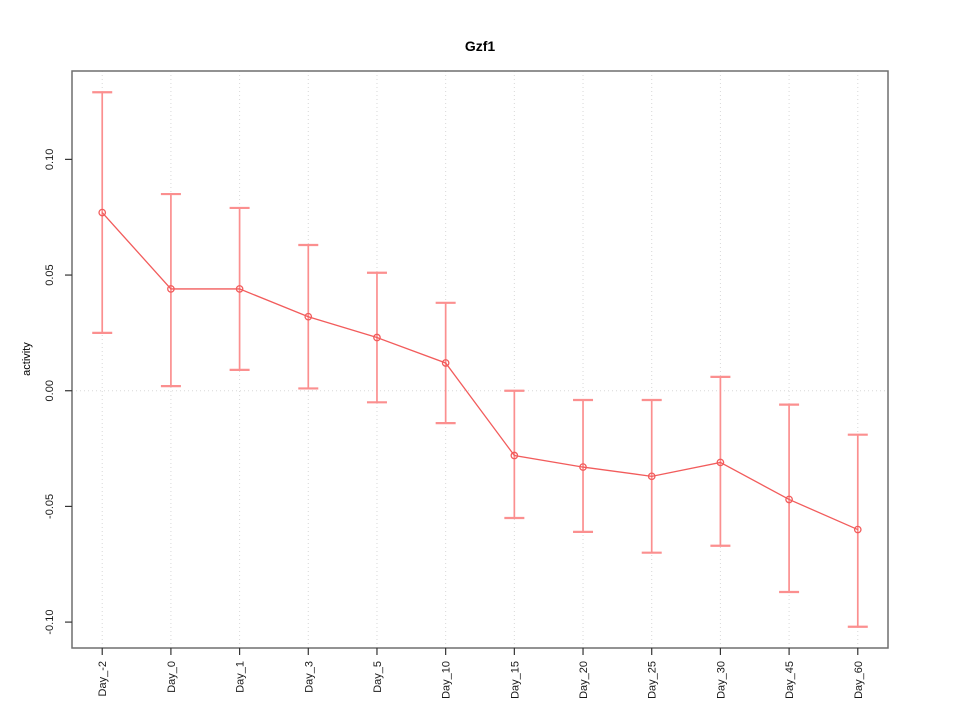  I want to click on x-axis-tick-label: Day_1, so click(241, 677).